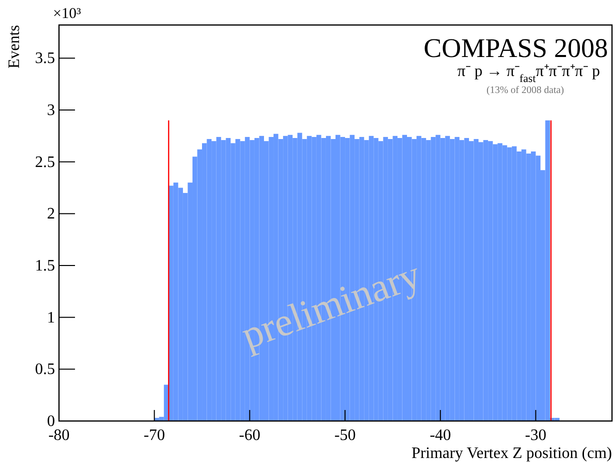  Describe the element at coordinates (525, 90) in the screenshot. I see `annotation: (13% of 2008 data)` at that location.